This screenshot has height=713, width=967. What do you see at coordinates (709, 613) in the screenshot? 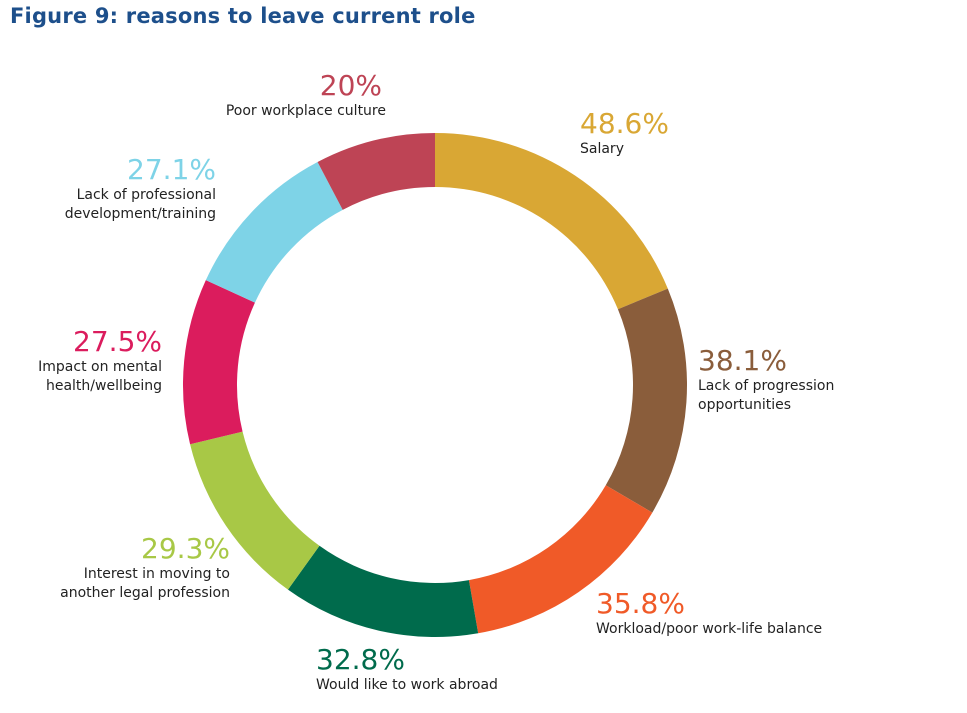
I see `label-workload: 35.8% Workload/poor work-life balance` at bounding box center [709, 613].